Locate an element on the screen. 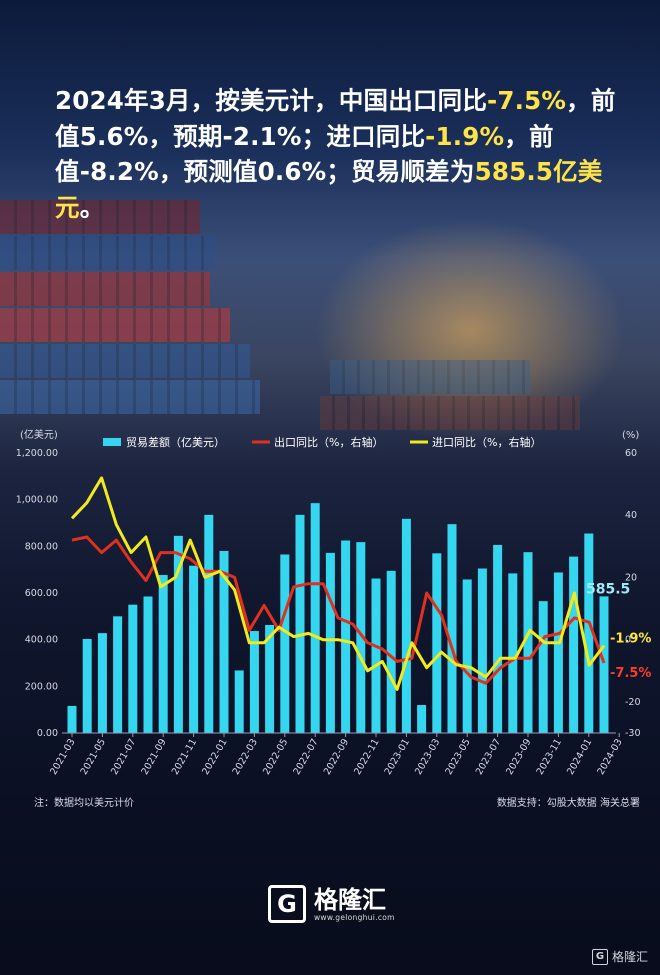 This screenshot has width=660, height=975. right-tick-label: 60 is located at coordinates (631, 453).